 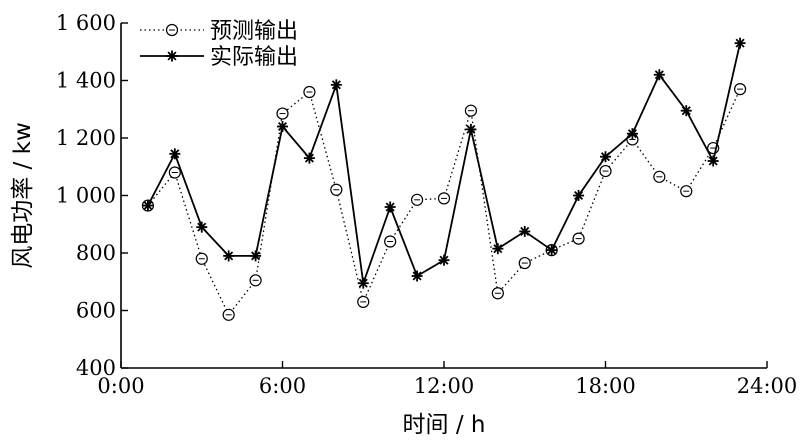 What do you see at coordinates (254, 57) in the screenshot?
I see `legend-label: 实际输出` at bounding box center [254, 57].